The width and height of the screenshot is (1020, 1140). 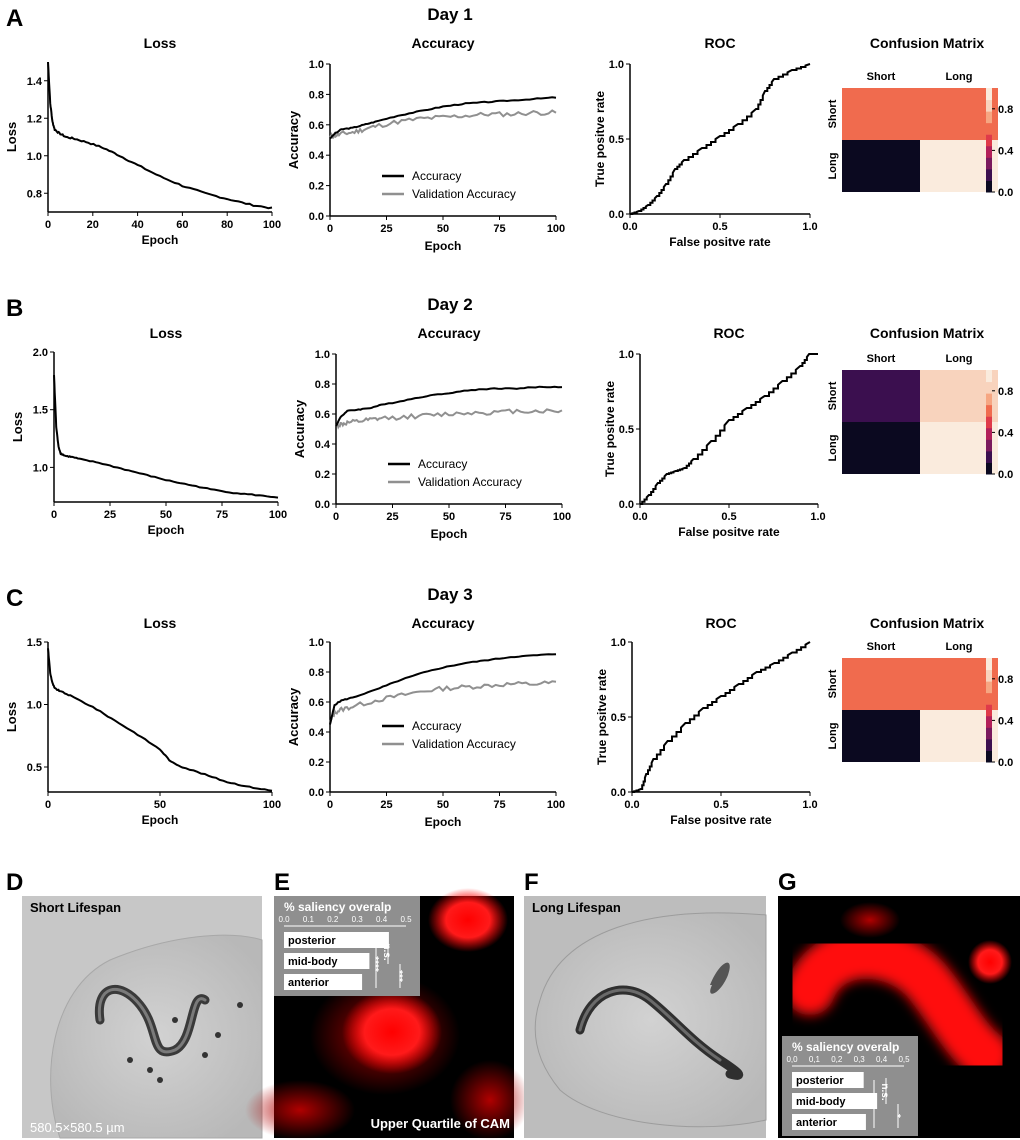 I want to click on overlap-tick-label: 0.0, so click(x=284, y=919).